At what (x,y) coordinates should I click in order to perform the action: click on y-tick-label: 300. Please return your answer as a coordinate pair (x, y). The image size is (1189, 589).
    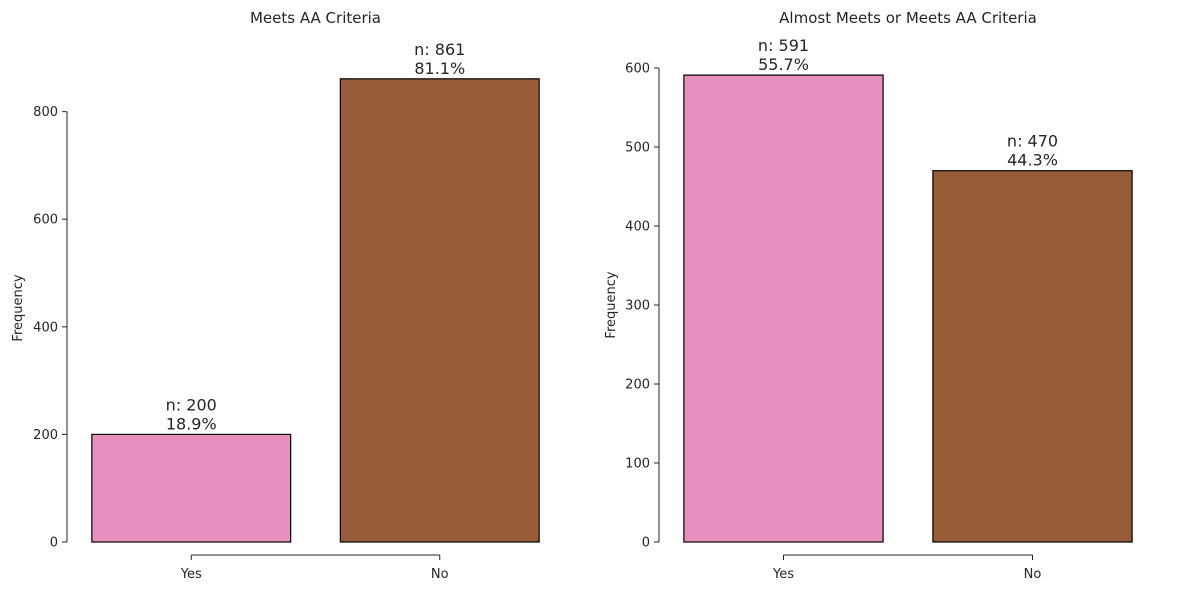
    Looking at the image, I should click on (637, 306).